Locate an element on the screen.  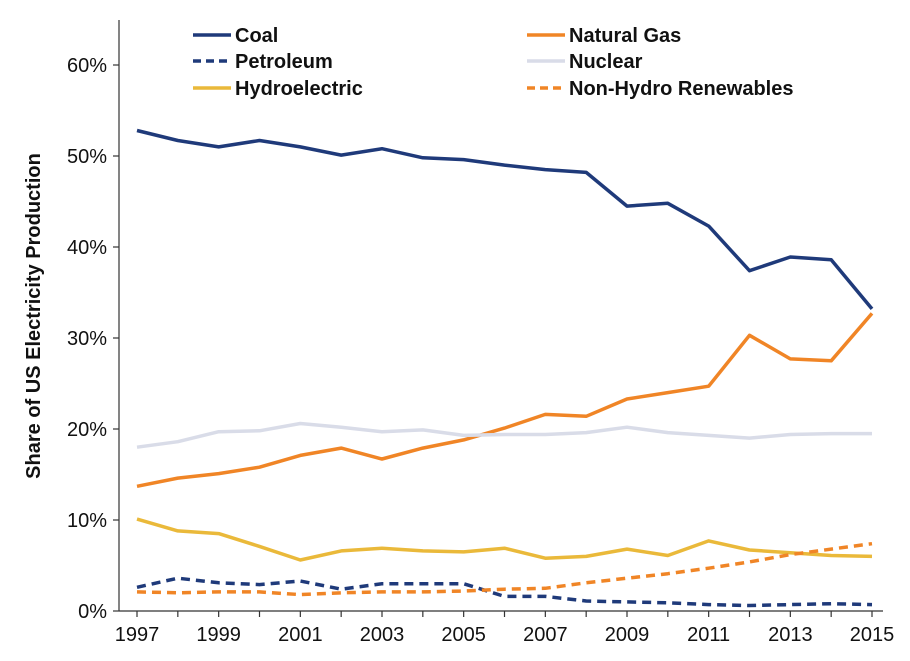
legend-item: Coal is located at coordinates (235, 36).